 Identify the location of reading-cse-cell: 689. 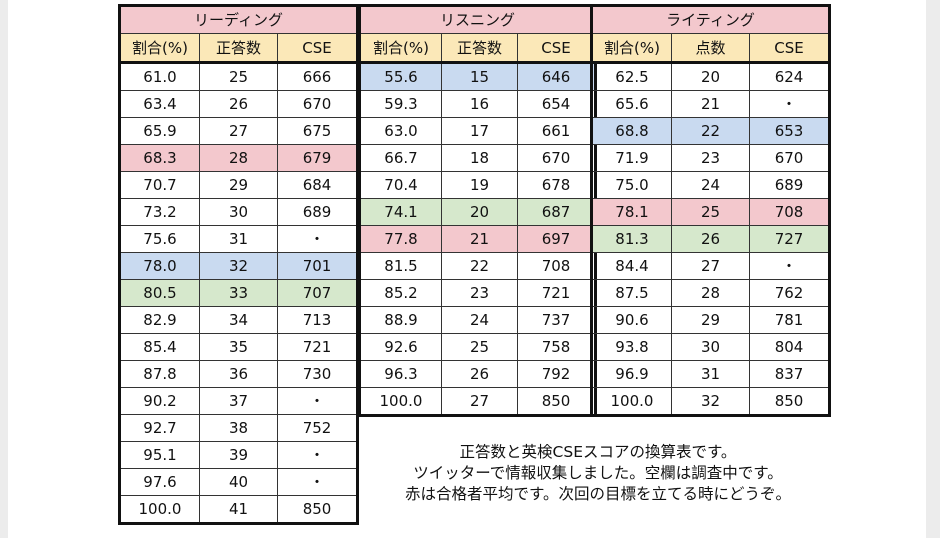
(317, 212).